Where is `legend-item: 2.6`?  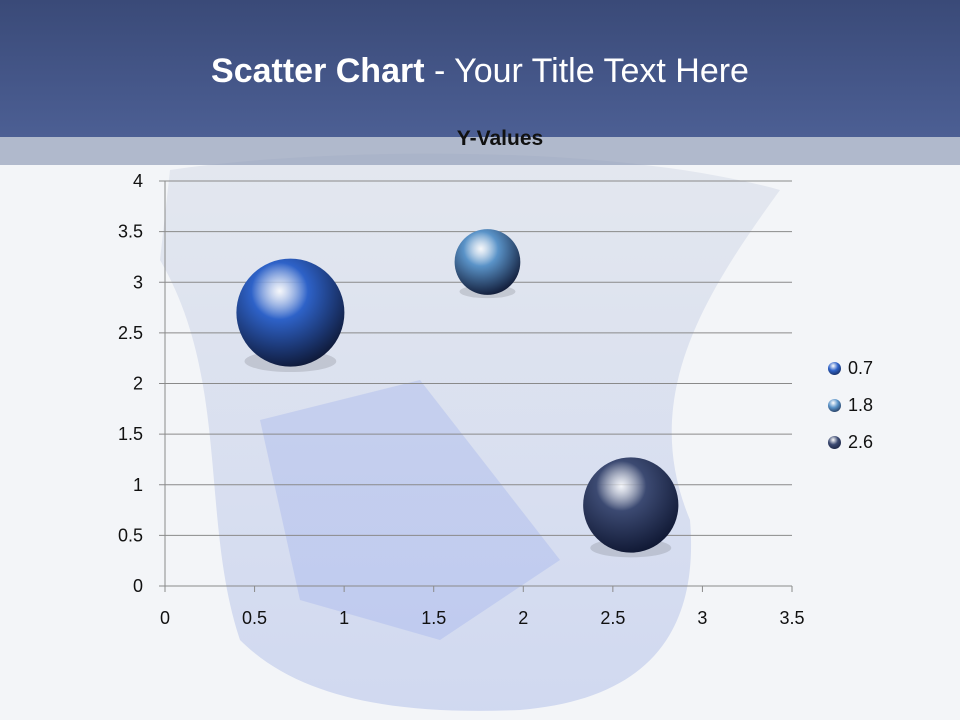 legend-item: 2.6 is located at coordinates (850, 442).